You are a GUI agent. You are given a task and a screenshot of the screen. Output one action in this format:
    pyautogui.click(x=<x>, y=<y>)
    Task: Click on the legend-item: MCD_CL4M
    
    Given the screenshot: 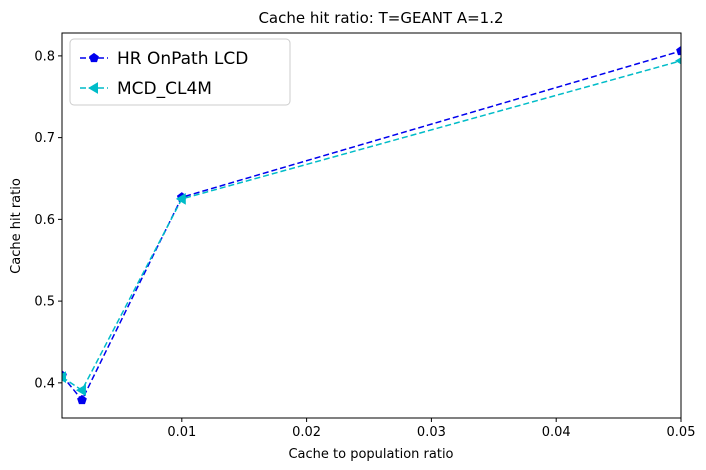 What is the action you would take?
    pyautogui.click(x=146, y=89)
    